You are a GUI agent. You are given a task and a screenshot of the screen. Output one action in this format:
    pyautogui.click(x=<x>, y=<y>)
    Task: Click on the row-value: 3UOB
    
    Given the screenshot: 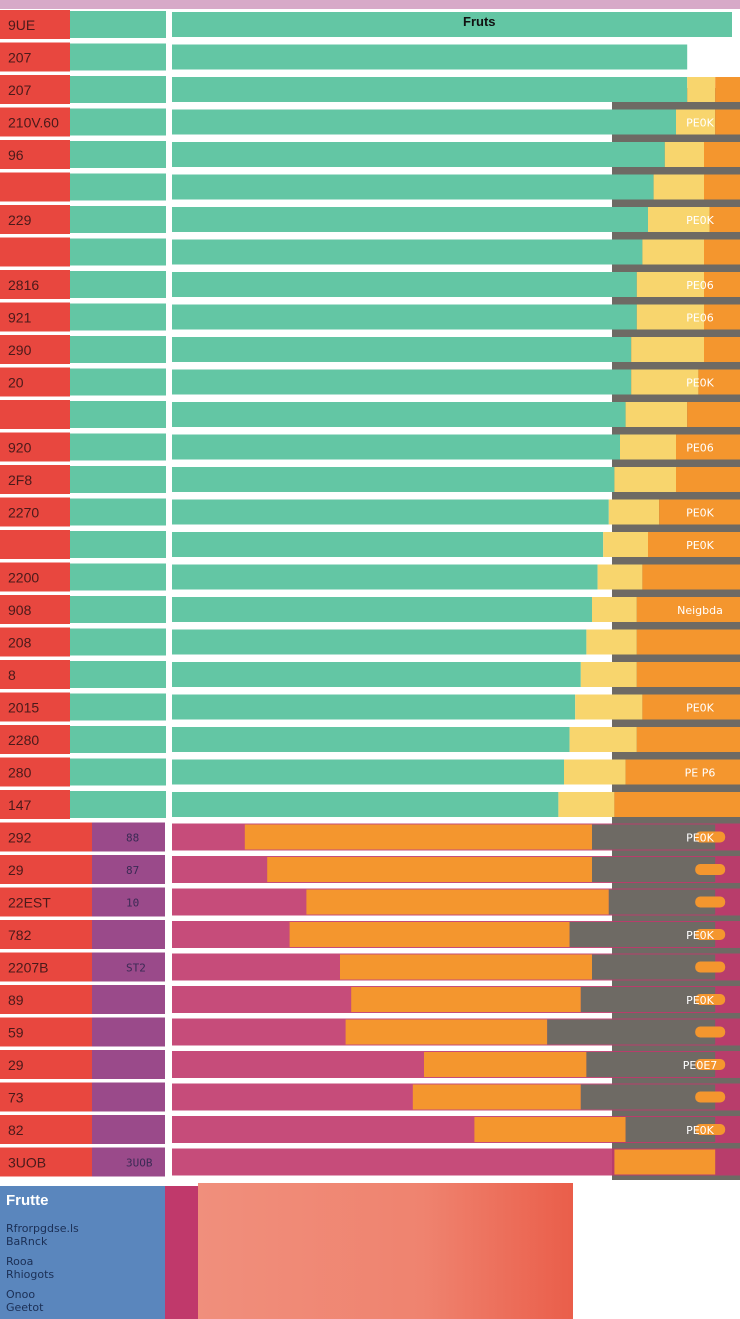 What is the action you would take?
    pyautogui.click(x=139, y=1163)
    